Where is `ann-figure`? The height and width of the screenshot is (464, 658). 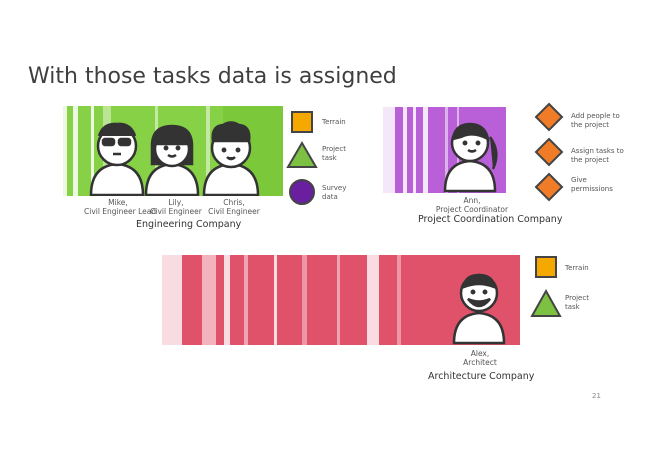 ann-figure is located at coordinates (470, 157).